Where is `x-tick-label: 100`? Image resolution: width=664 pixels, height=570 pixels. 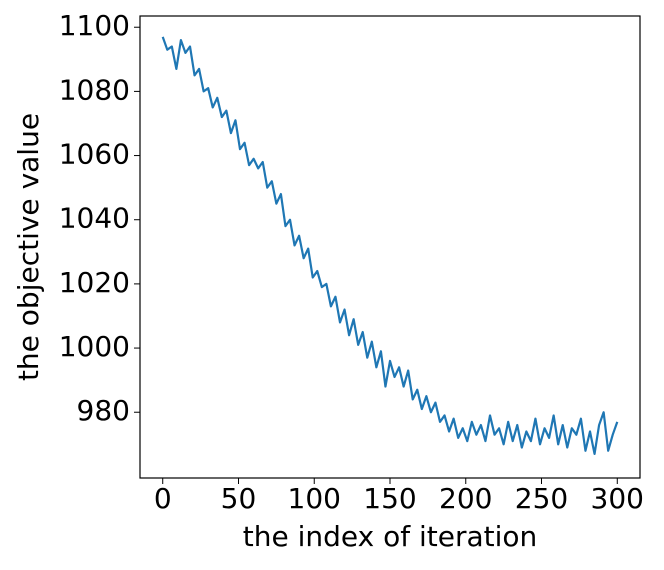
x-tick-label: 100 is located at coordinates (314, 498).